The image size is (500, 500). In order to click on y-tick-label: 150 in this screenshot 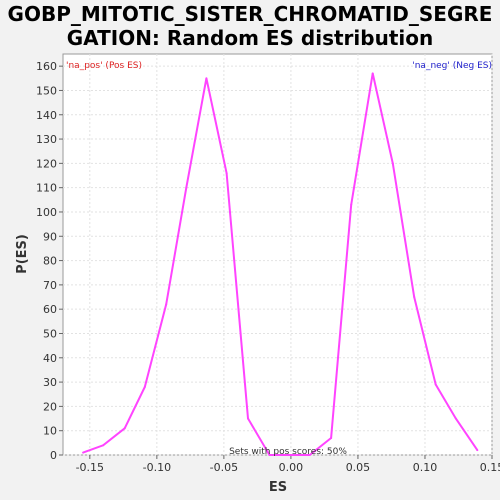, I will do `click(46, 90)`.